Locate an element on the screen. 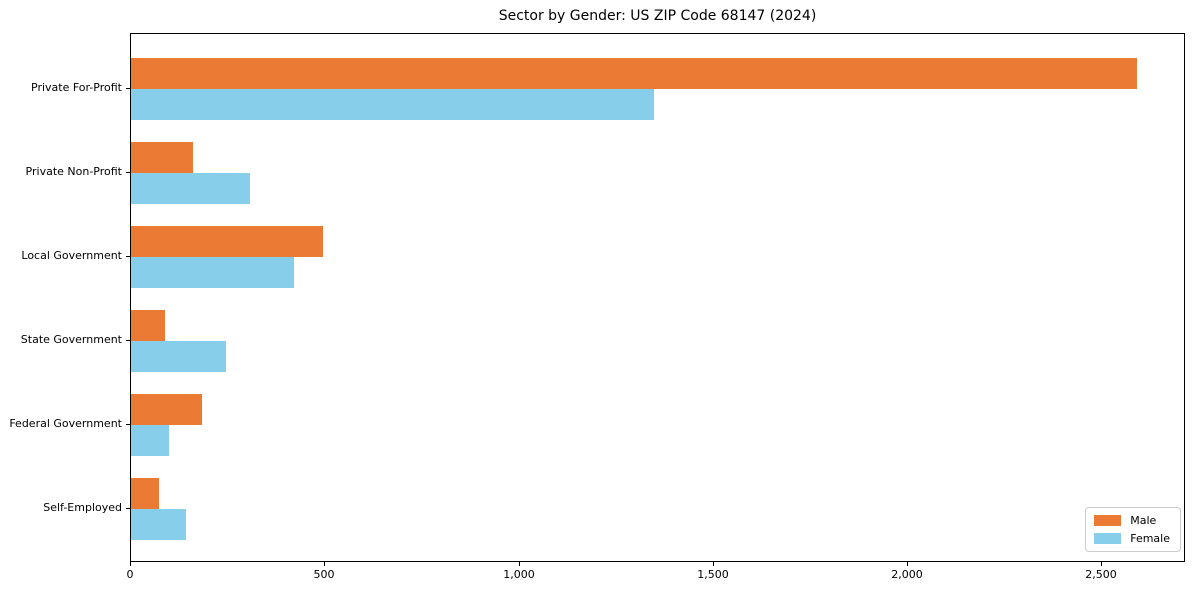 The height and width of the screenshot is (600, 1200). legend-item-female: Female is located at coordinates (1132, 538).